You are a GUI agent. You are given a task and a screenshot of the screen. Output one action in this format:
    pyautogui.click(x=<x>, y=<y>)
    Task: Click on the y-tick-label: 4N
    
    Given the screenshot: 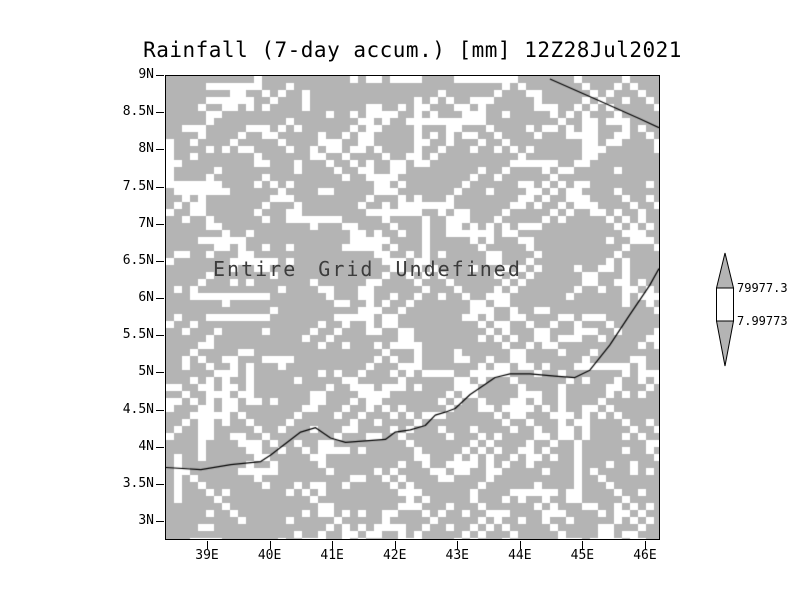 What is the action you would take?
    pyautogui.click(x=146, y=446)
    